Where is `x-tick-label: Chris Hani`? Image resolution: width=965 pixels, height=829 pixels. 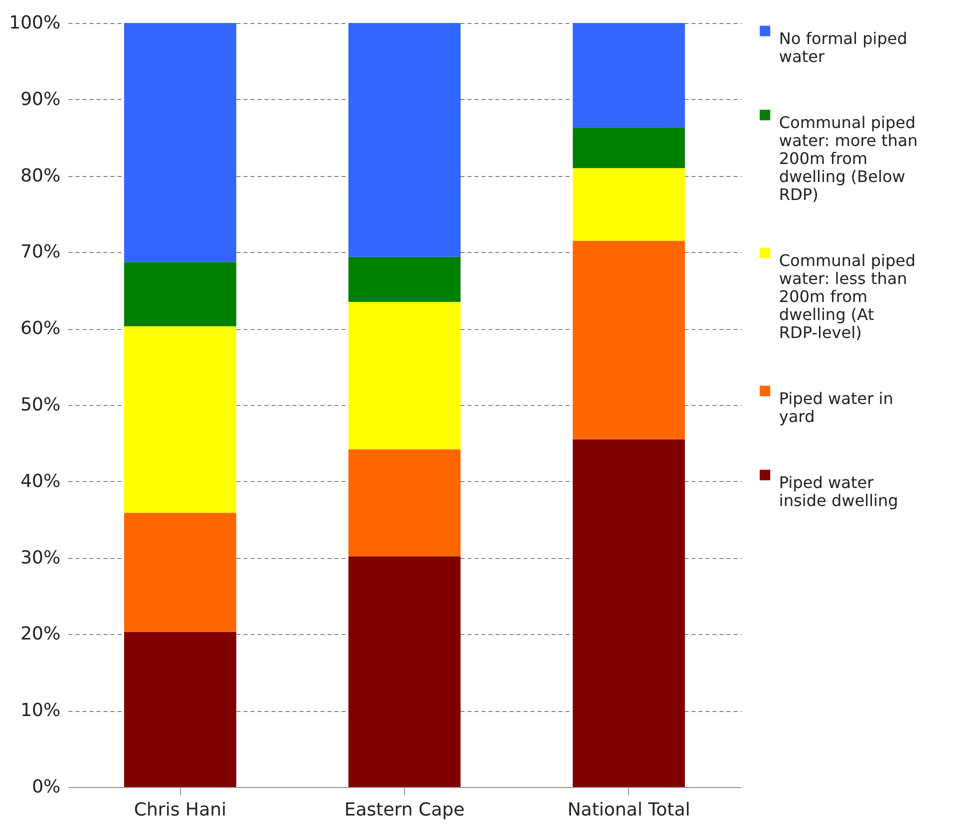 x-tick-label: Chris Hani is located at coordinates (180, 810).